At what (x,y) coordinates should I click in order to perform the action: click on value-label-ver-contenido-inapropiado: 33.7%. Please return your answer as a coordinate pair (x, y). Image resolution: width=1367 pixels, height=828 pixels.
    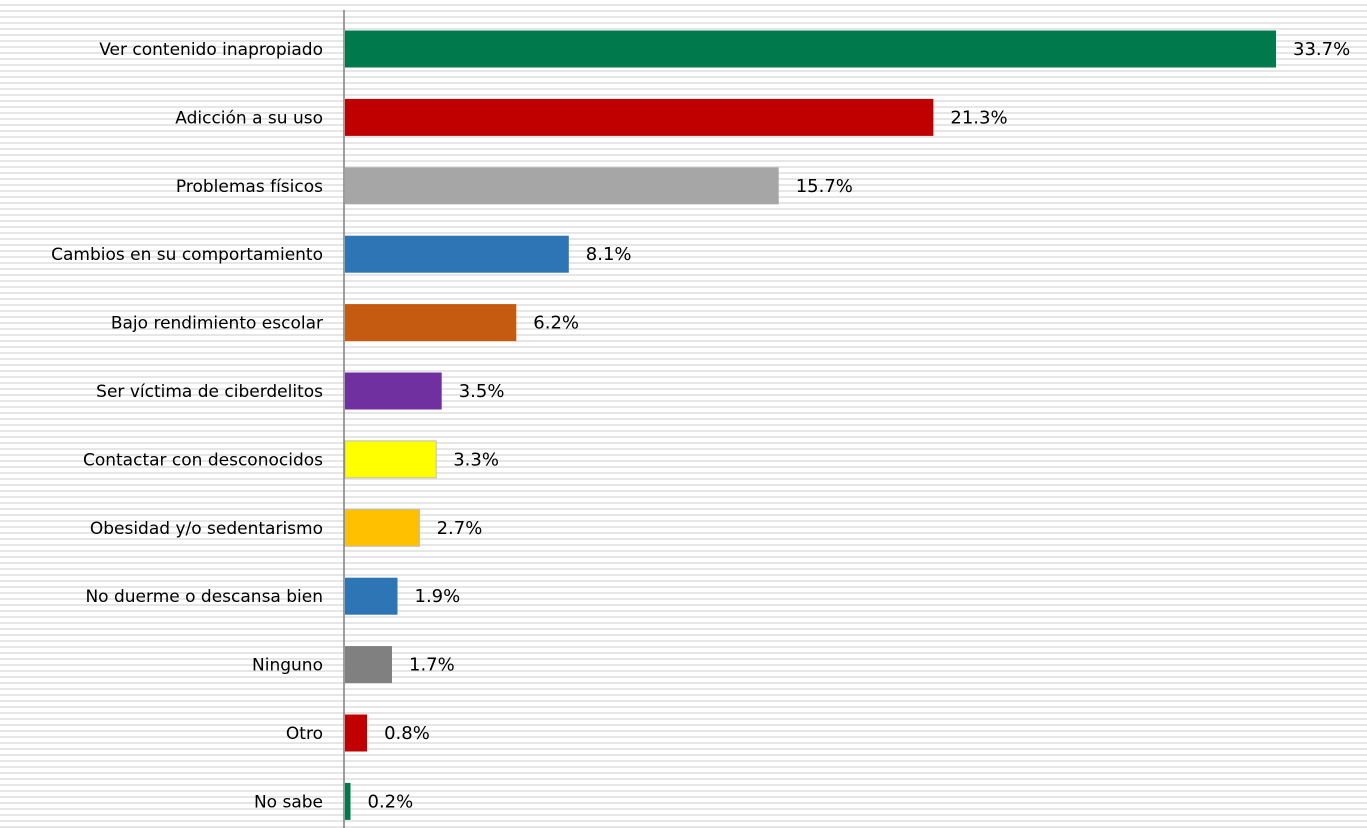
    Looking at the image, I should click on (1321, 49).